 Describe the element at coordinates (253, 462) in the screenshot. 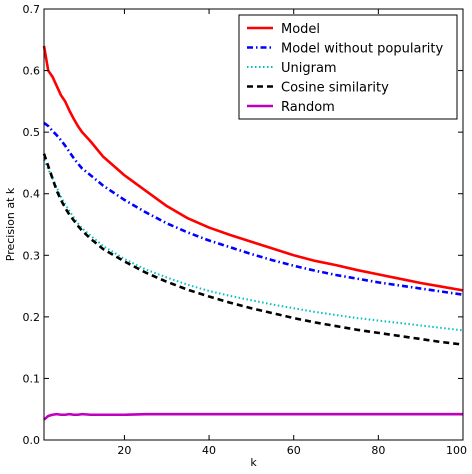

I see `x-axis-label: k` at that location.